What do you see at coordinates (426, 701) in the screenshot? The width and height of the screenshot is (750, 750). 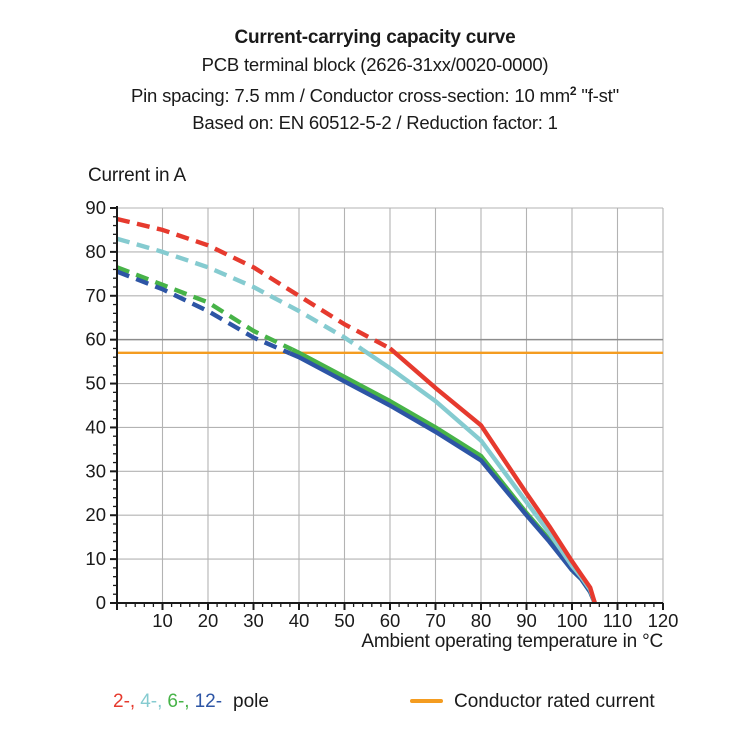 I see `rated-current-swatch` at bounding box center [426, 701].